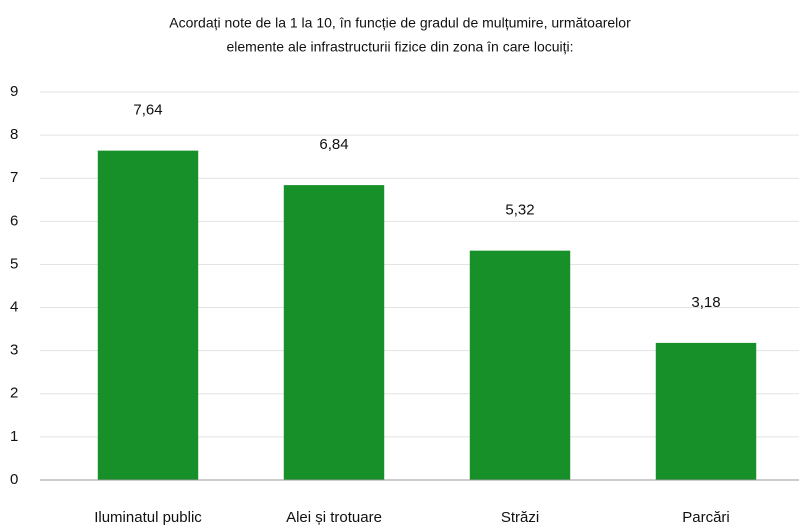 This screenshot has height=525, width=799. What do you see at coordinates (14, 220) in the screenshot?
I see `y-tick-label: 6` at bounding box center [14, 220].